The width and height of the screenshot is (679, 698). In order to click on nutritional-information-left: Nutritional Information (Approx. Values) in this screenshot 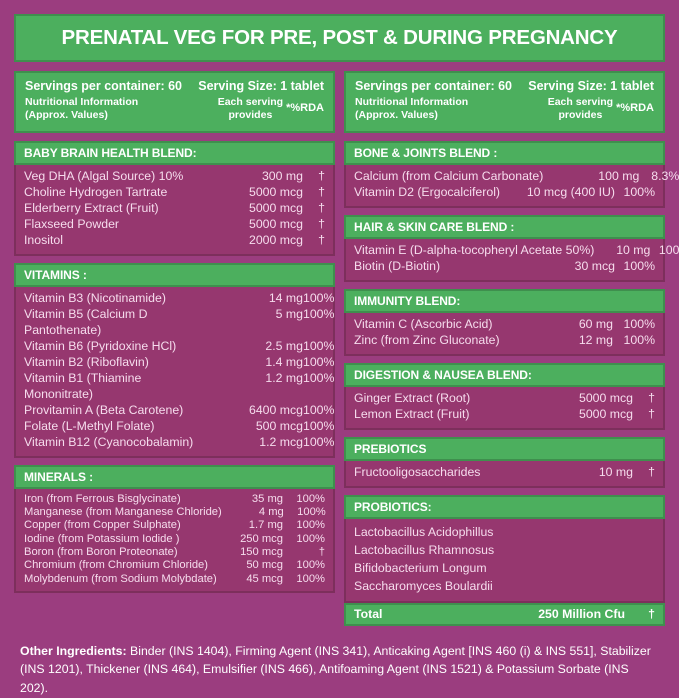, I will do `click(82, 109)`.